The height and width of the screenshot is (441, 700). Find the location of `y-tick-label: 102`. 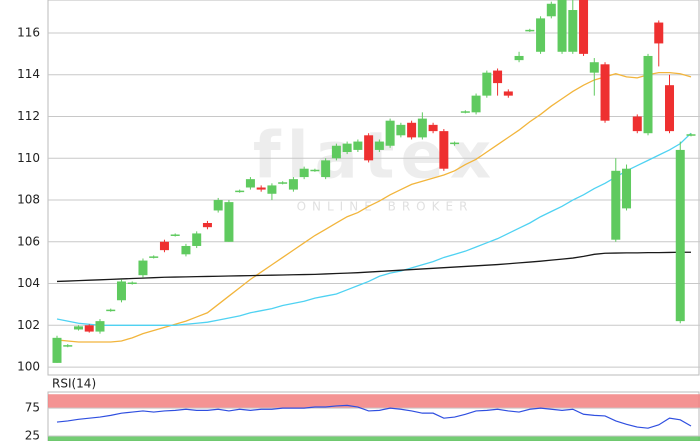

y-tick-label: 102 is located at coordinates (28, 325).